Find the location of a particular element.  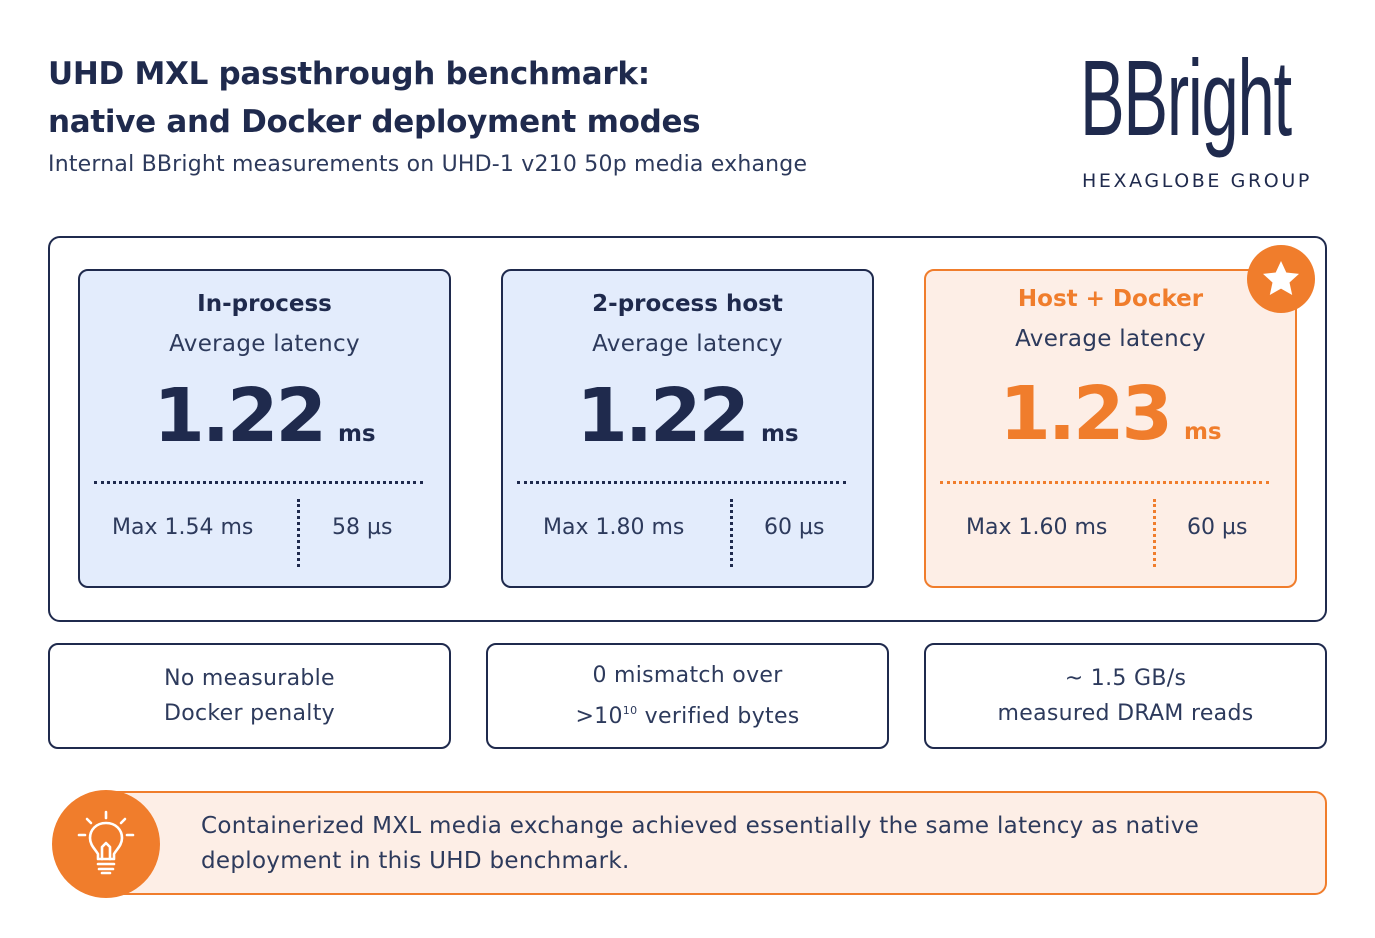

lightbulb-badge is located at coordinates (106, 844).